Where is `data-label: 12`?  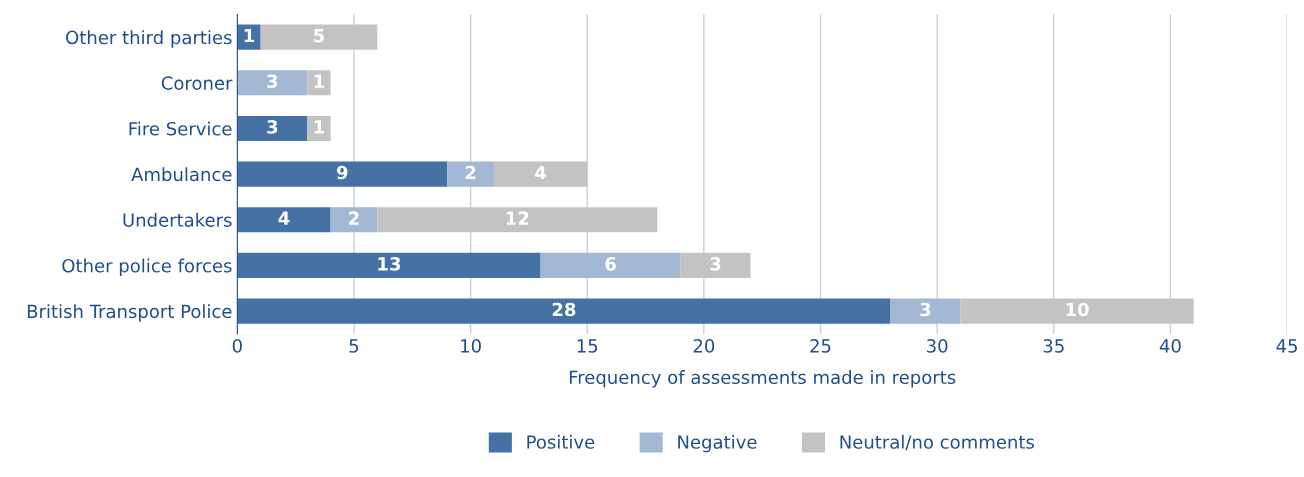 data-label: 12 is located at coordinates (517, 218).